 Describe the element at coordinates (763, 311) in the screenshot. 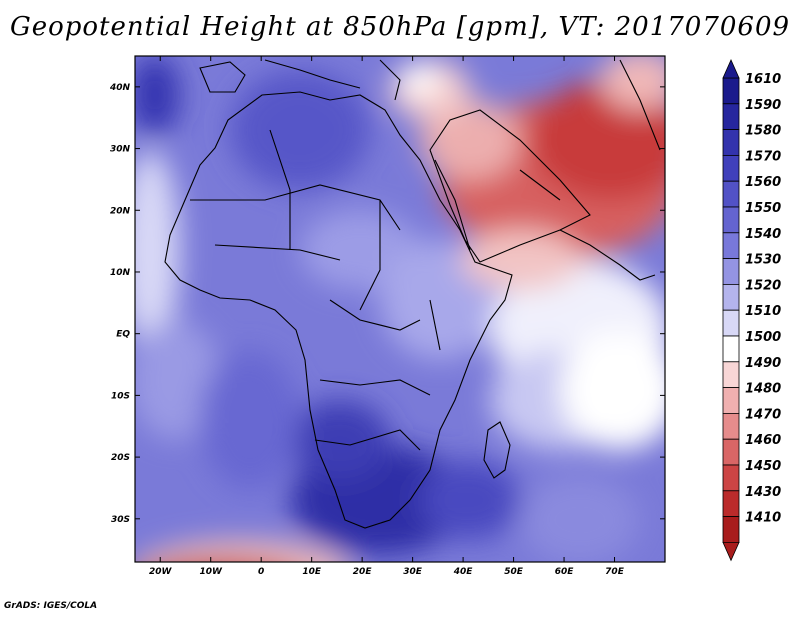

I see `colorbar-label: 1510` at that location.